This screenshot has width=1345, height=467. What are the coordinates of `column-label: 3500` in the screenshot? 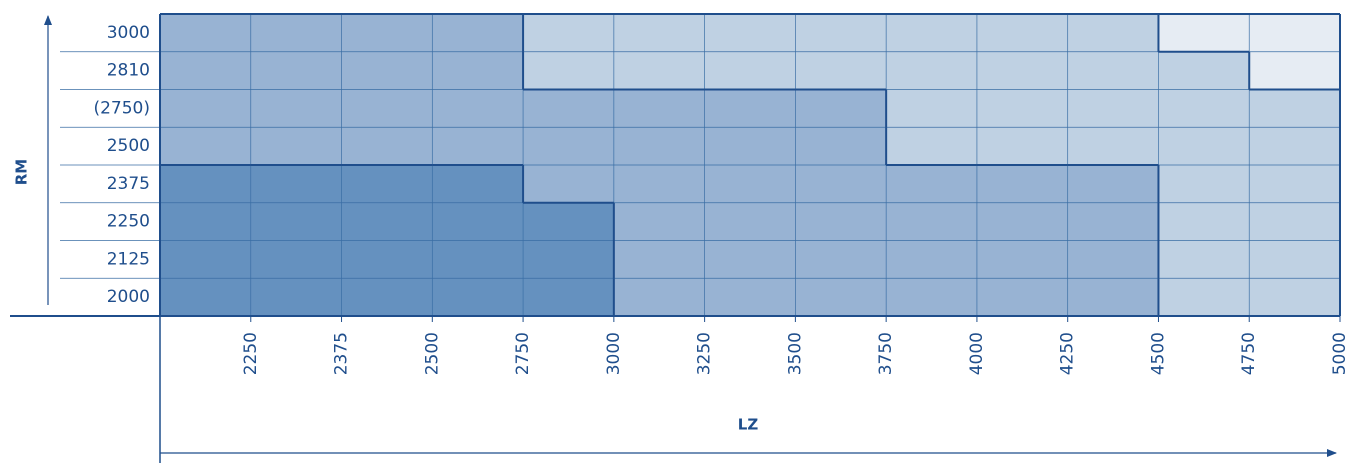 It's located at (795, 353).